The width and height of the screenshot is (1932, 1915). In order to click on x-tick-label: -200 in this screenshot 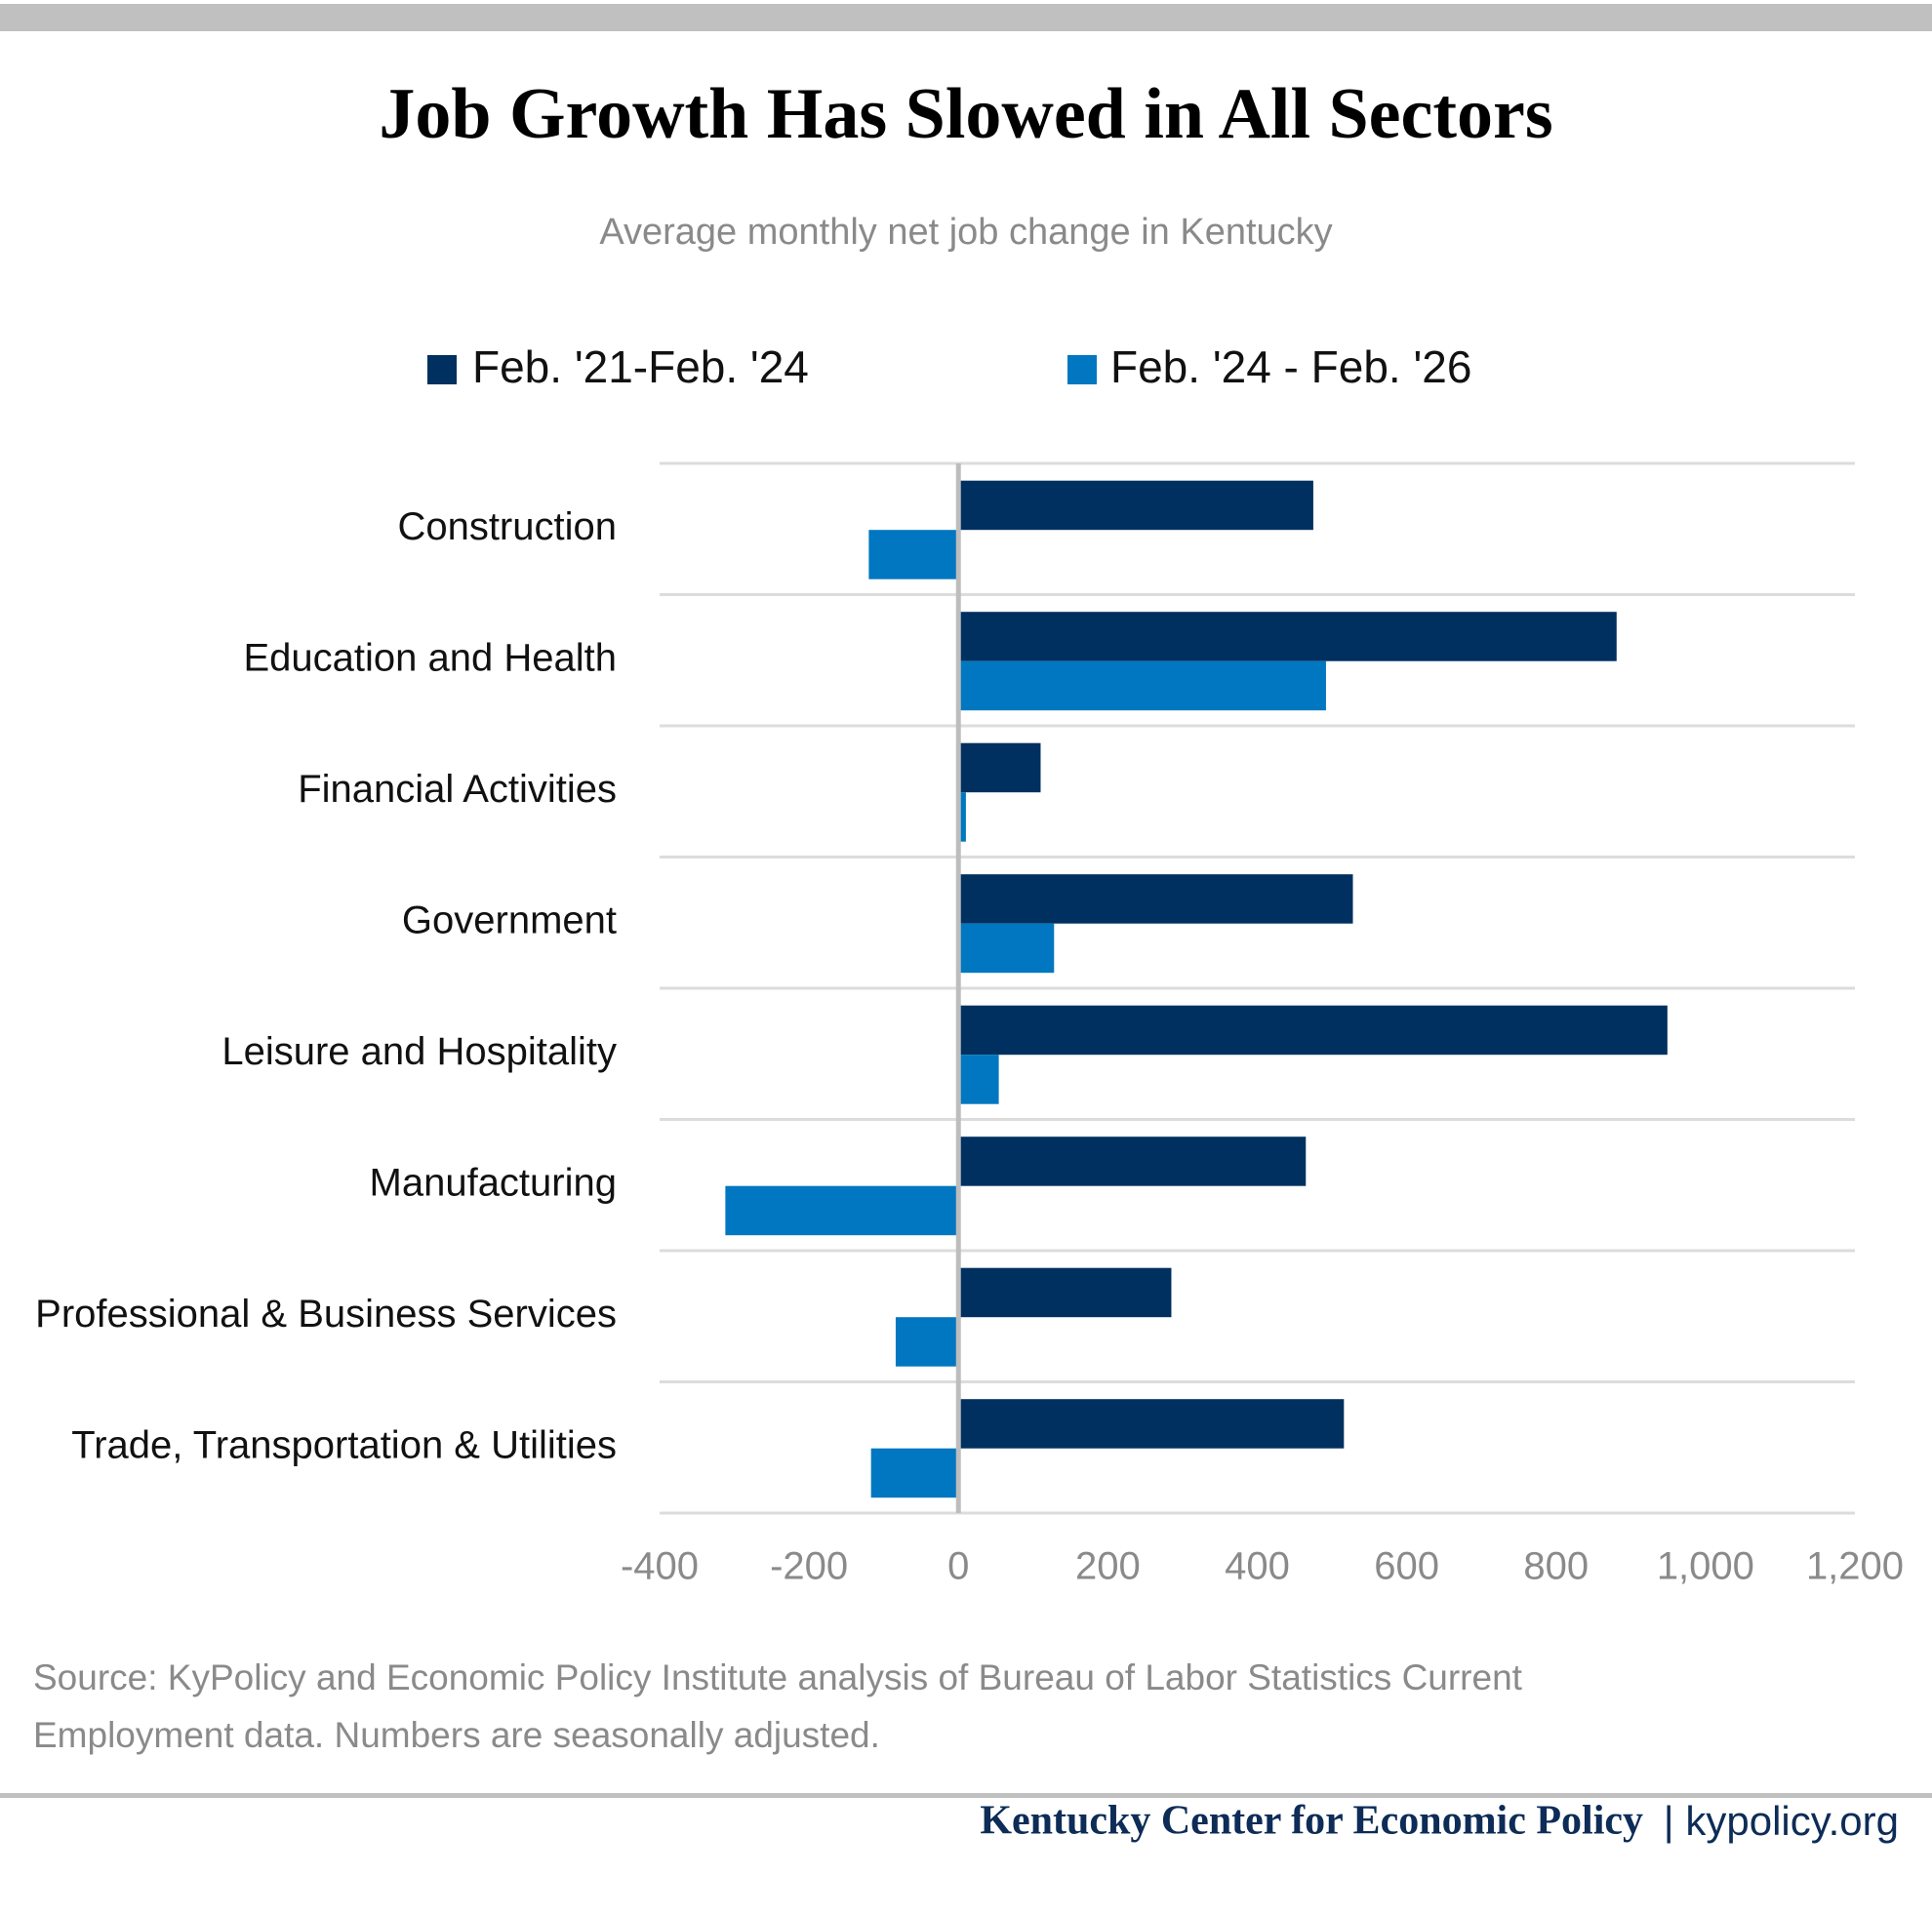, I will do `click(809, 1566)`.